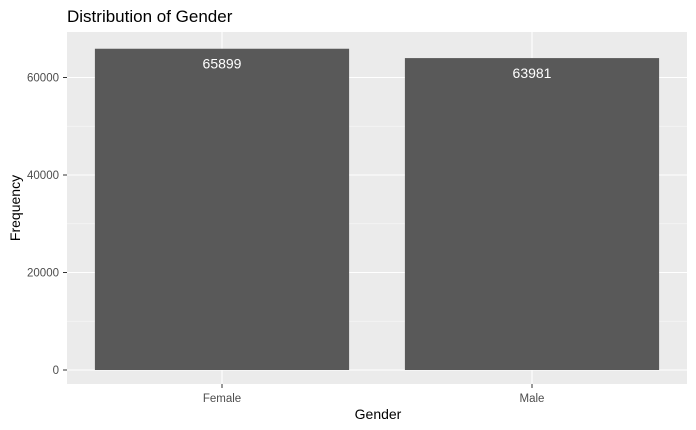 The height and width of the screenshot is (430, 696). What do you see at coordinates (374, 394) in the screenshot?
I see `x-axis: Female Male` at bounding box center [374, 394].